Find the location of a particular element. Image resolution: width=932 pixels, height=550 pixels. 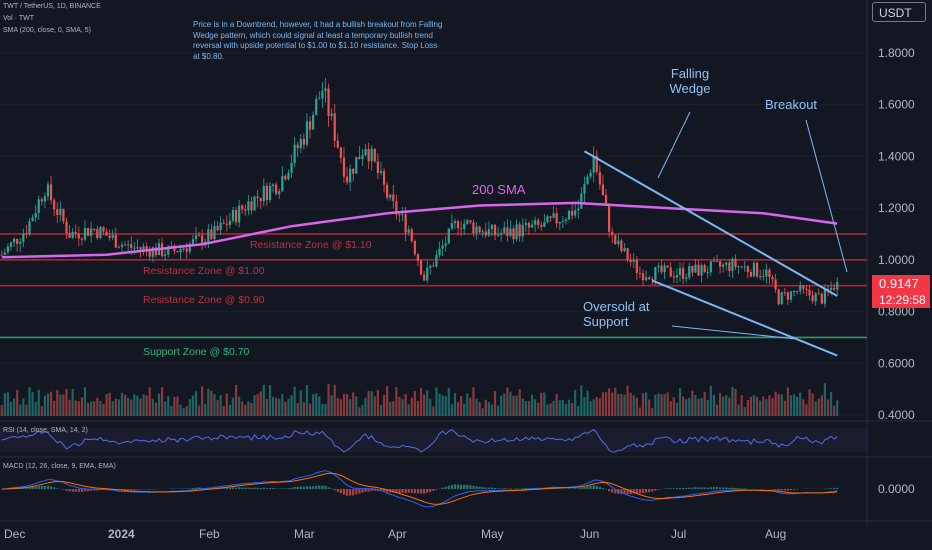

wedge-lower-line is located at coordinates (744, 318).